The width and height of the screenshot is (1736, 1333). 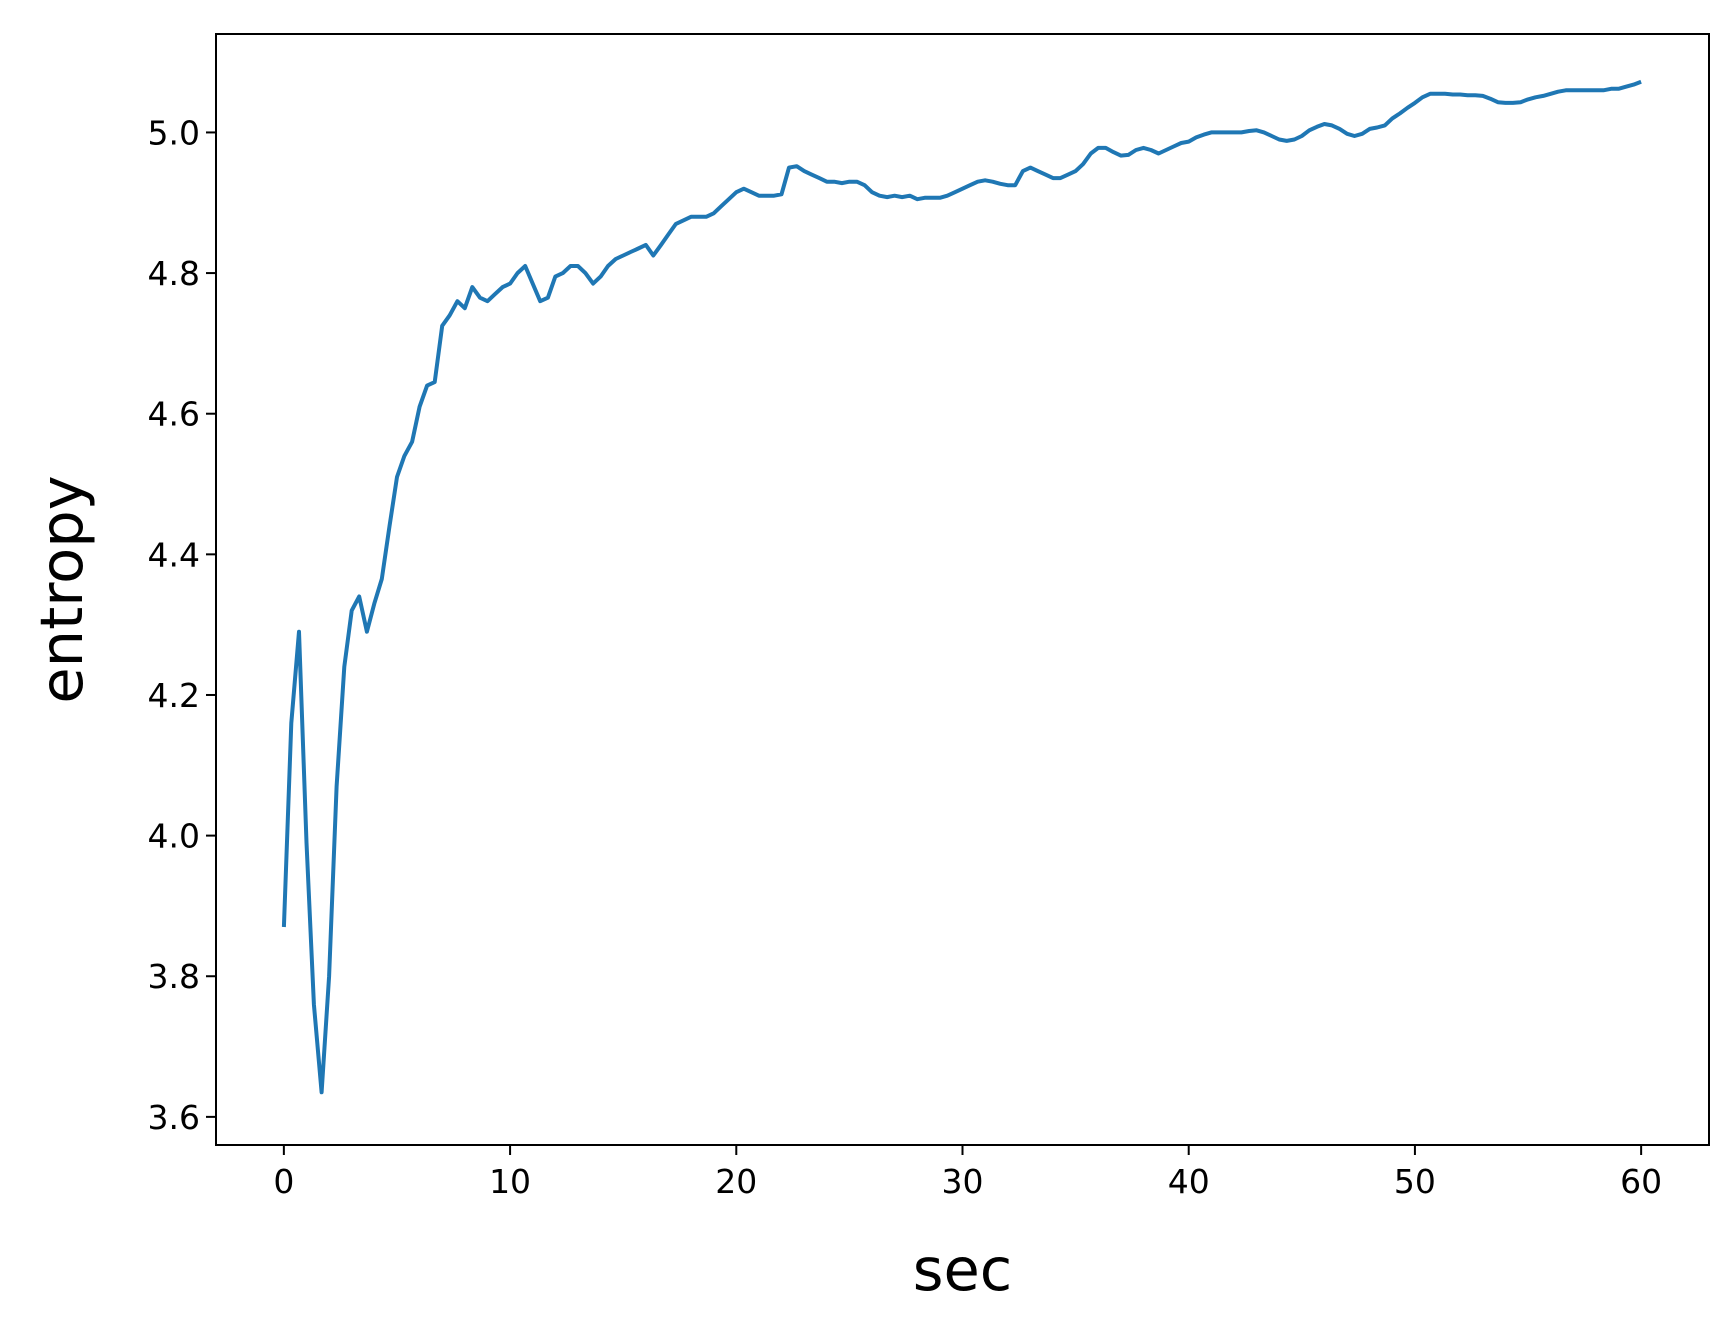 What do you see at coordinates (174, 414) in the screenshot?
I see `y-tick-label: 4.6` at bounding box center [174, 414].